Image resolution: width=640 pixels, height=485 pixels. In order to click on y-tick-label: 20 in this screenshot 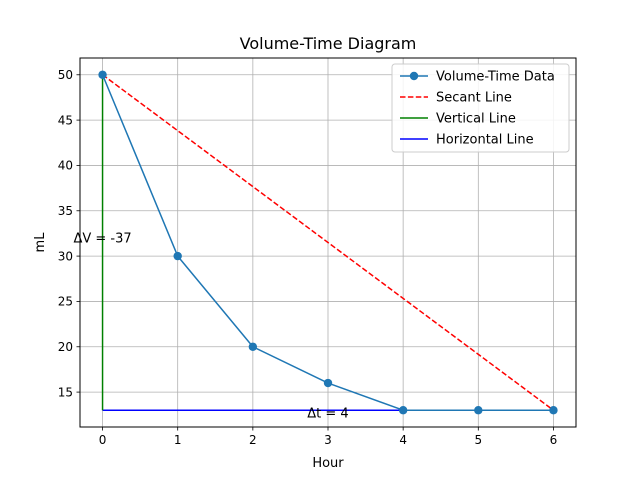, I will do `click(65, 347)`.